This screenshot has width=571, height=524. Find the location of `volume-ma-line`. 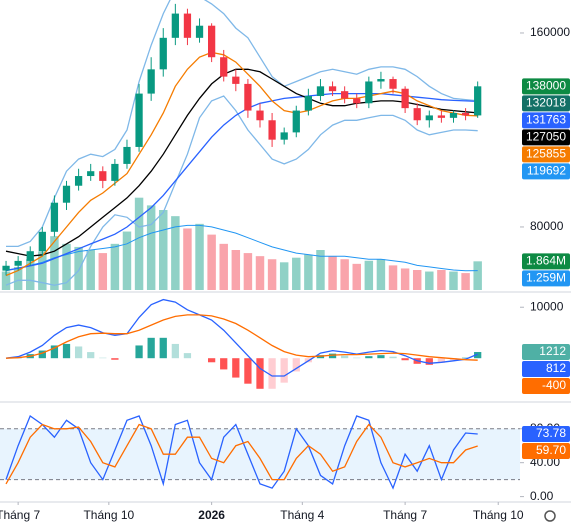

volume-ma-line is located at coordinates (241, 248).